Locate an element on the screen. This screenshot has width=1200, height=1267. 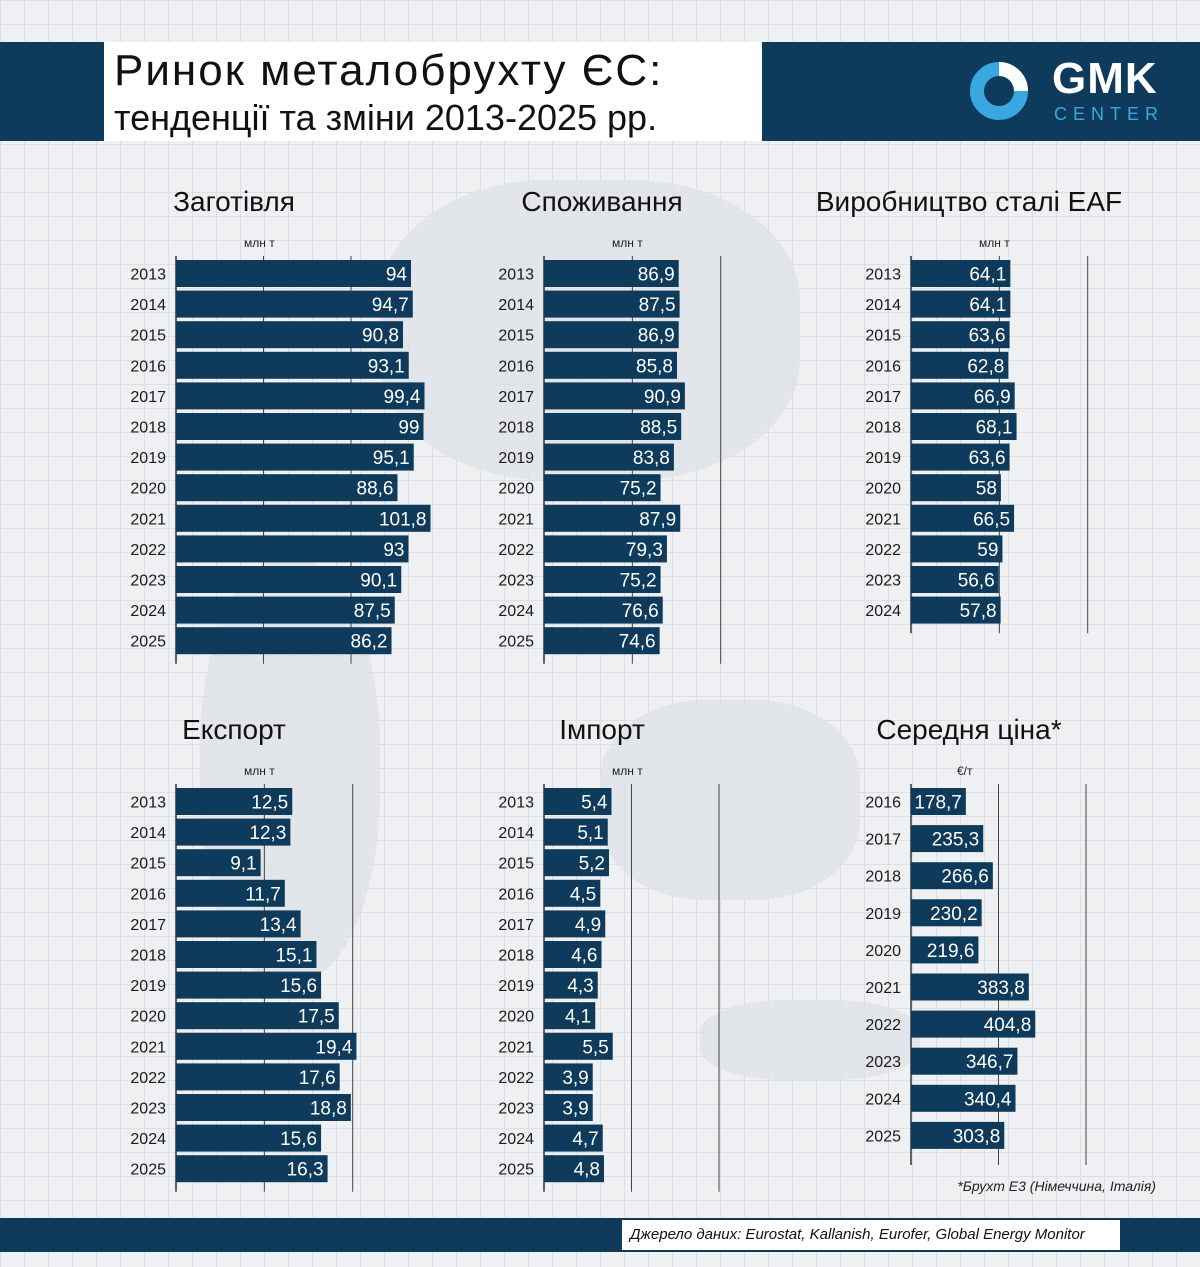
category-label: 2013 is located at coordinates (148, 803).